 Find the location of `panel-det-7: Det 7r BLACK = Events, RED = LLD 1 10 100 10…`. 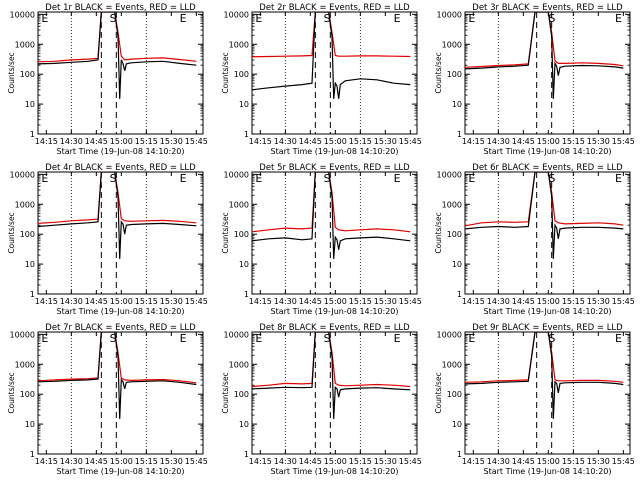

panel-det-7: Det 7r BLACK = Events, RED = LLD 1 10 100 10… is located at coordinates (107, 399).